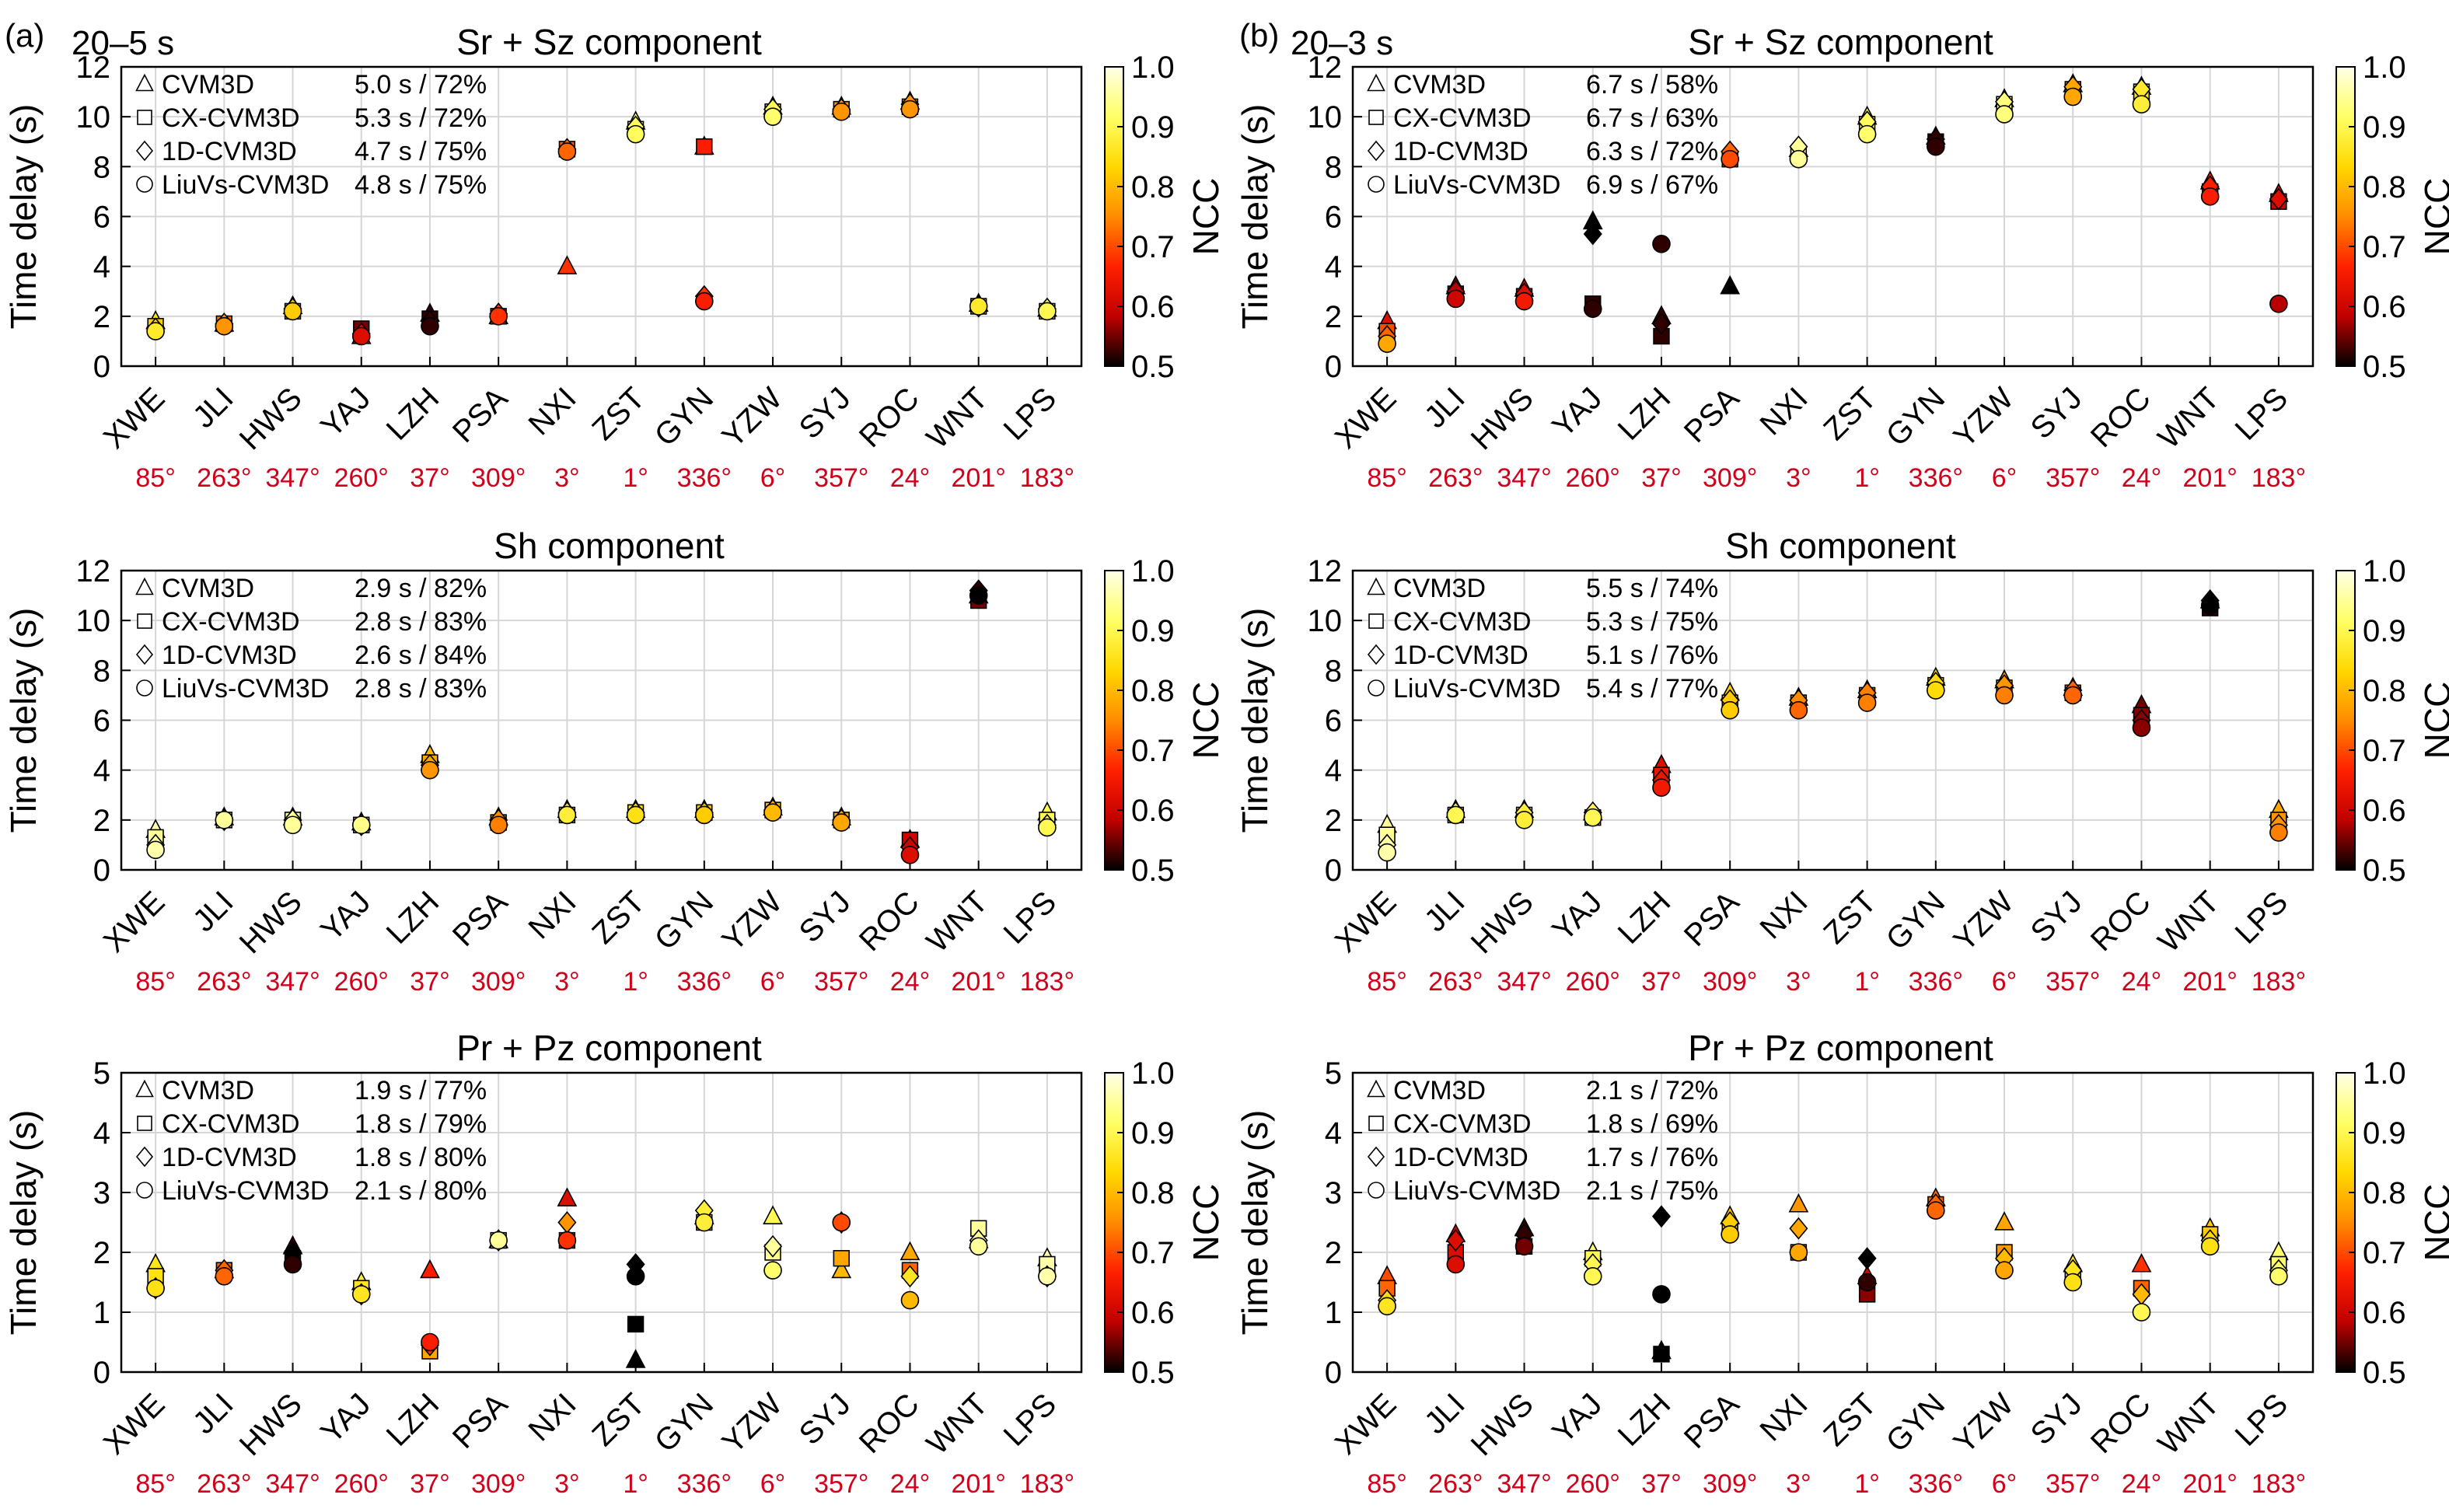  Describe the element at coordinates (498, 1484) in the screenshot. I see `azimuth-label: 309°` at that location.